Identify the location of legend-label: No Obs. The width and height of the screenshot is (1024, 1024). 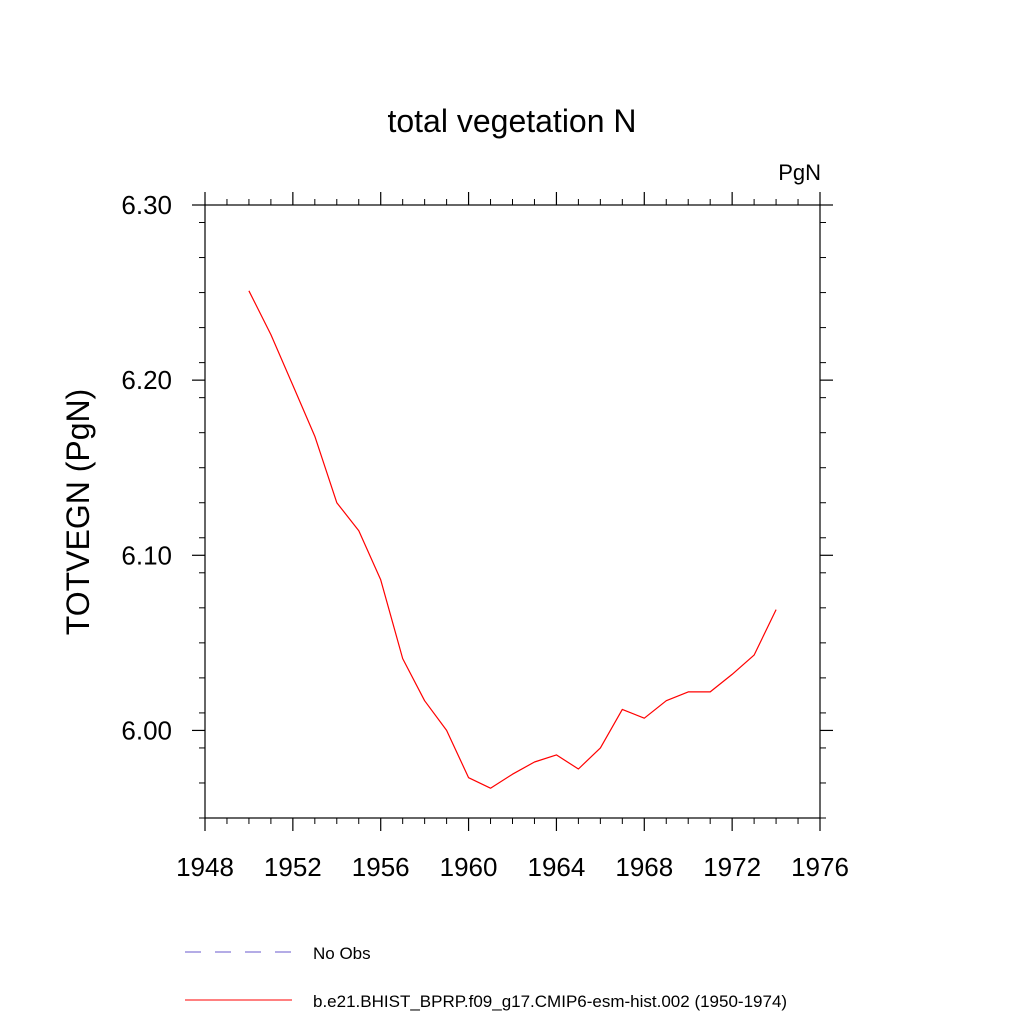
(342, 953).